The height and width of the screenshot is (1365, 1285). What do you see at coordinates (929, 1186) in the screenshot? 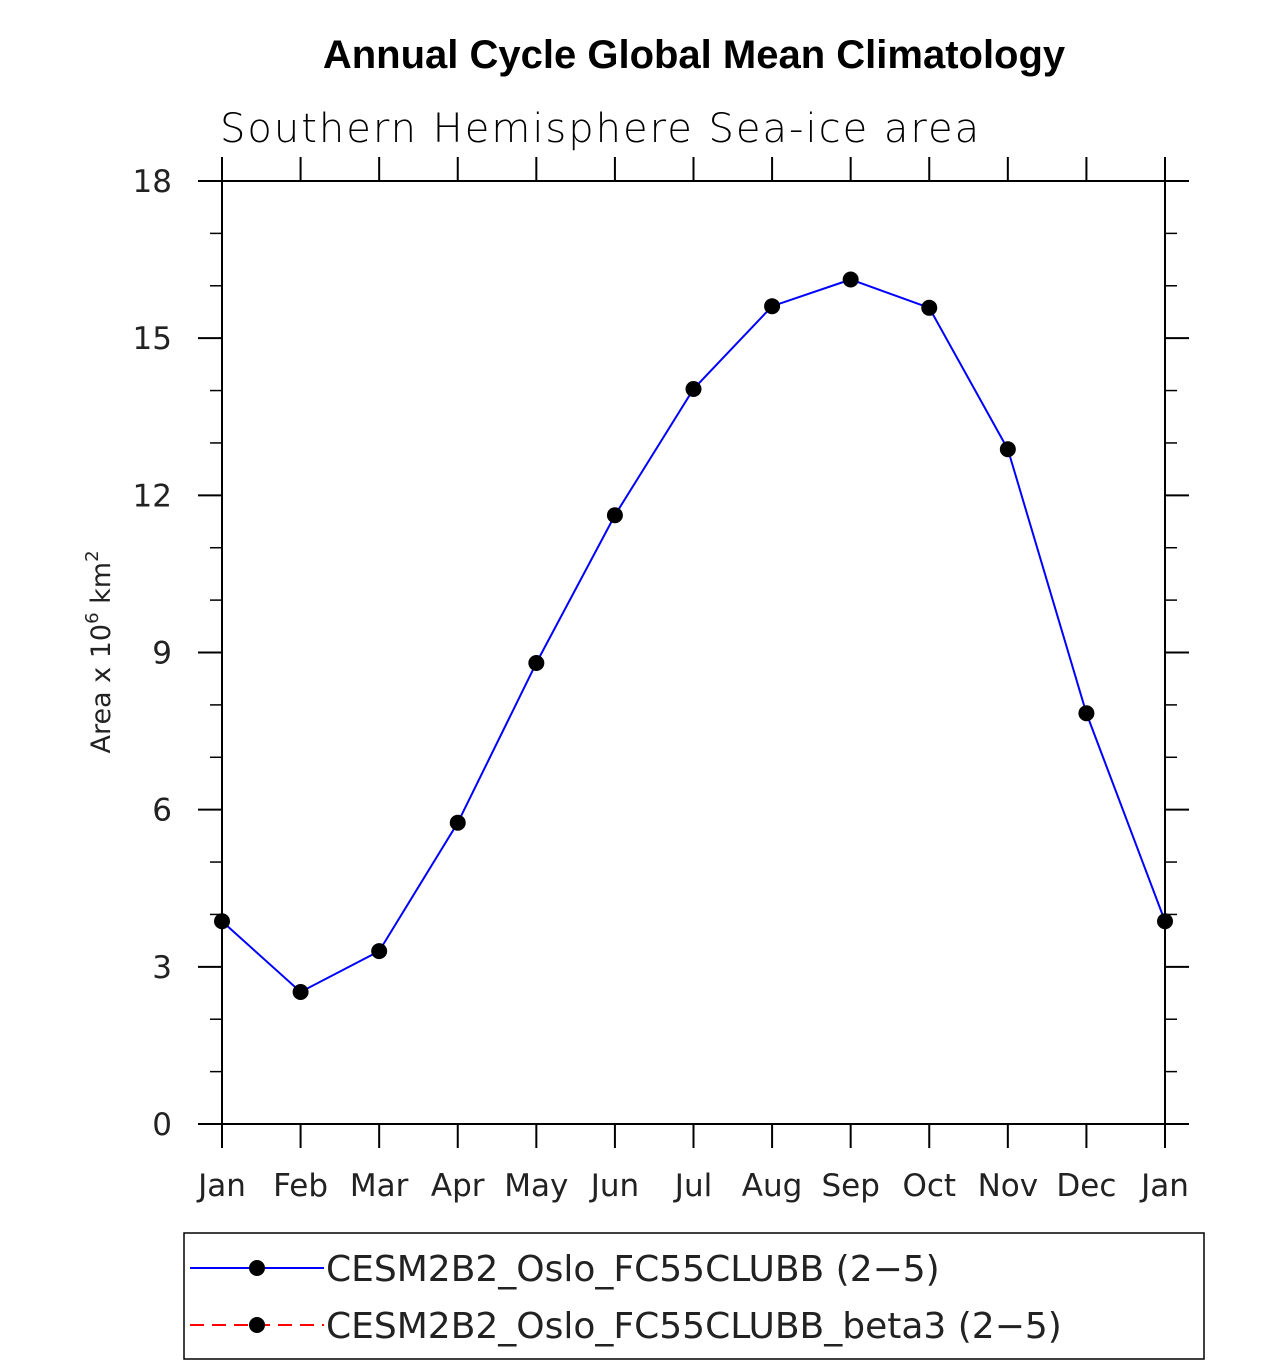
I see `x-tick-label: Oct` at bounding box center [929, 1186].